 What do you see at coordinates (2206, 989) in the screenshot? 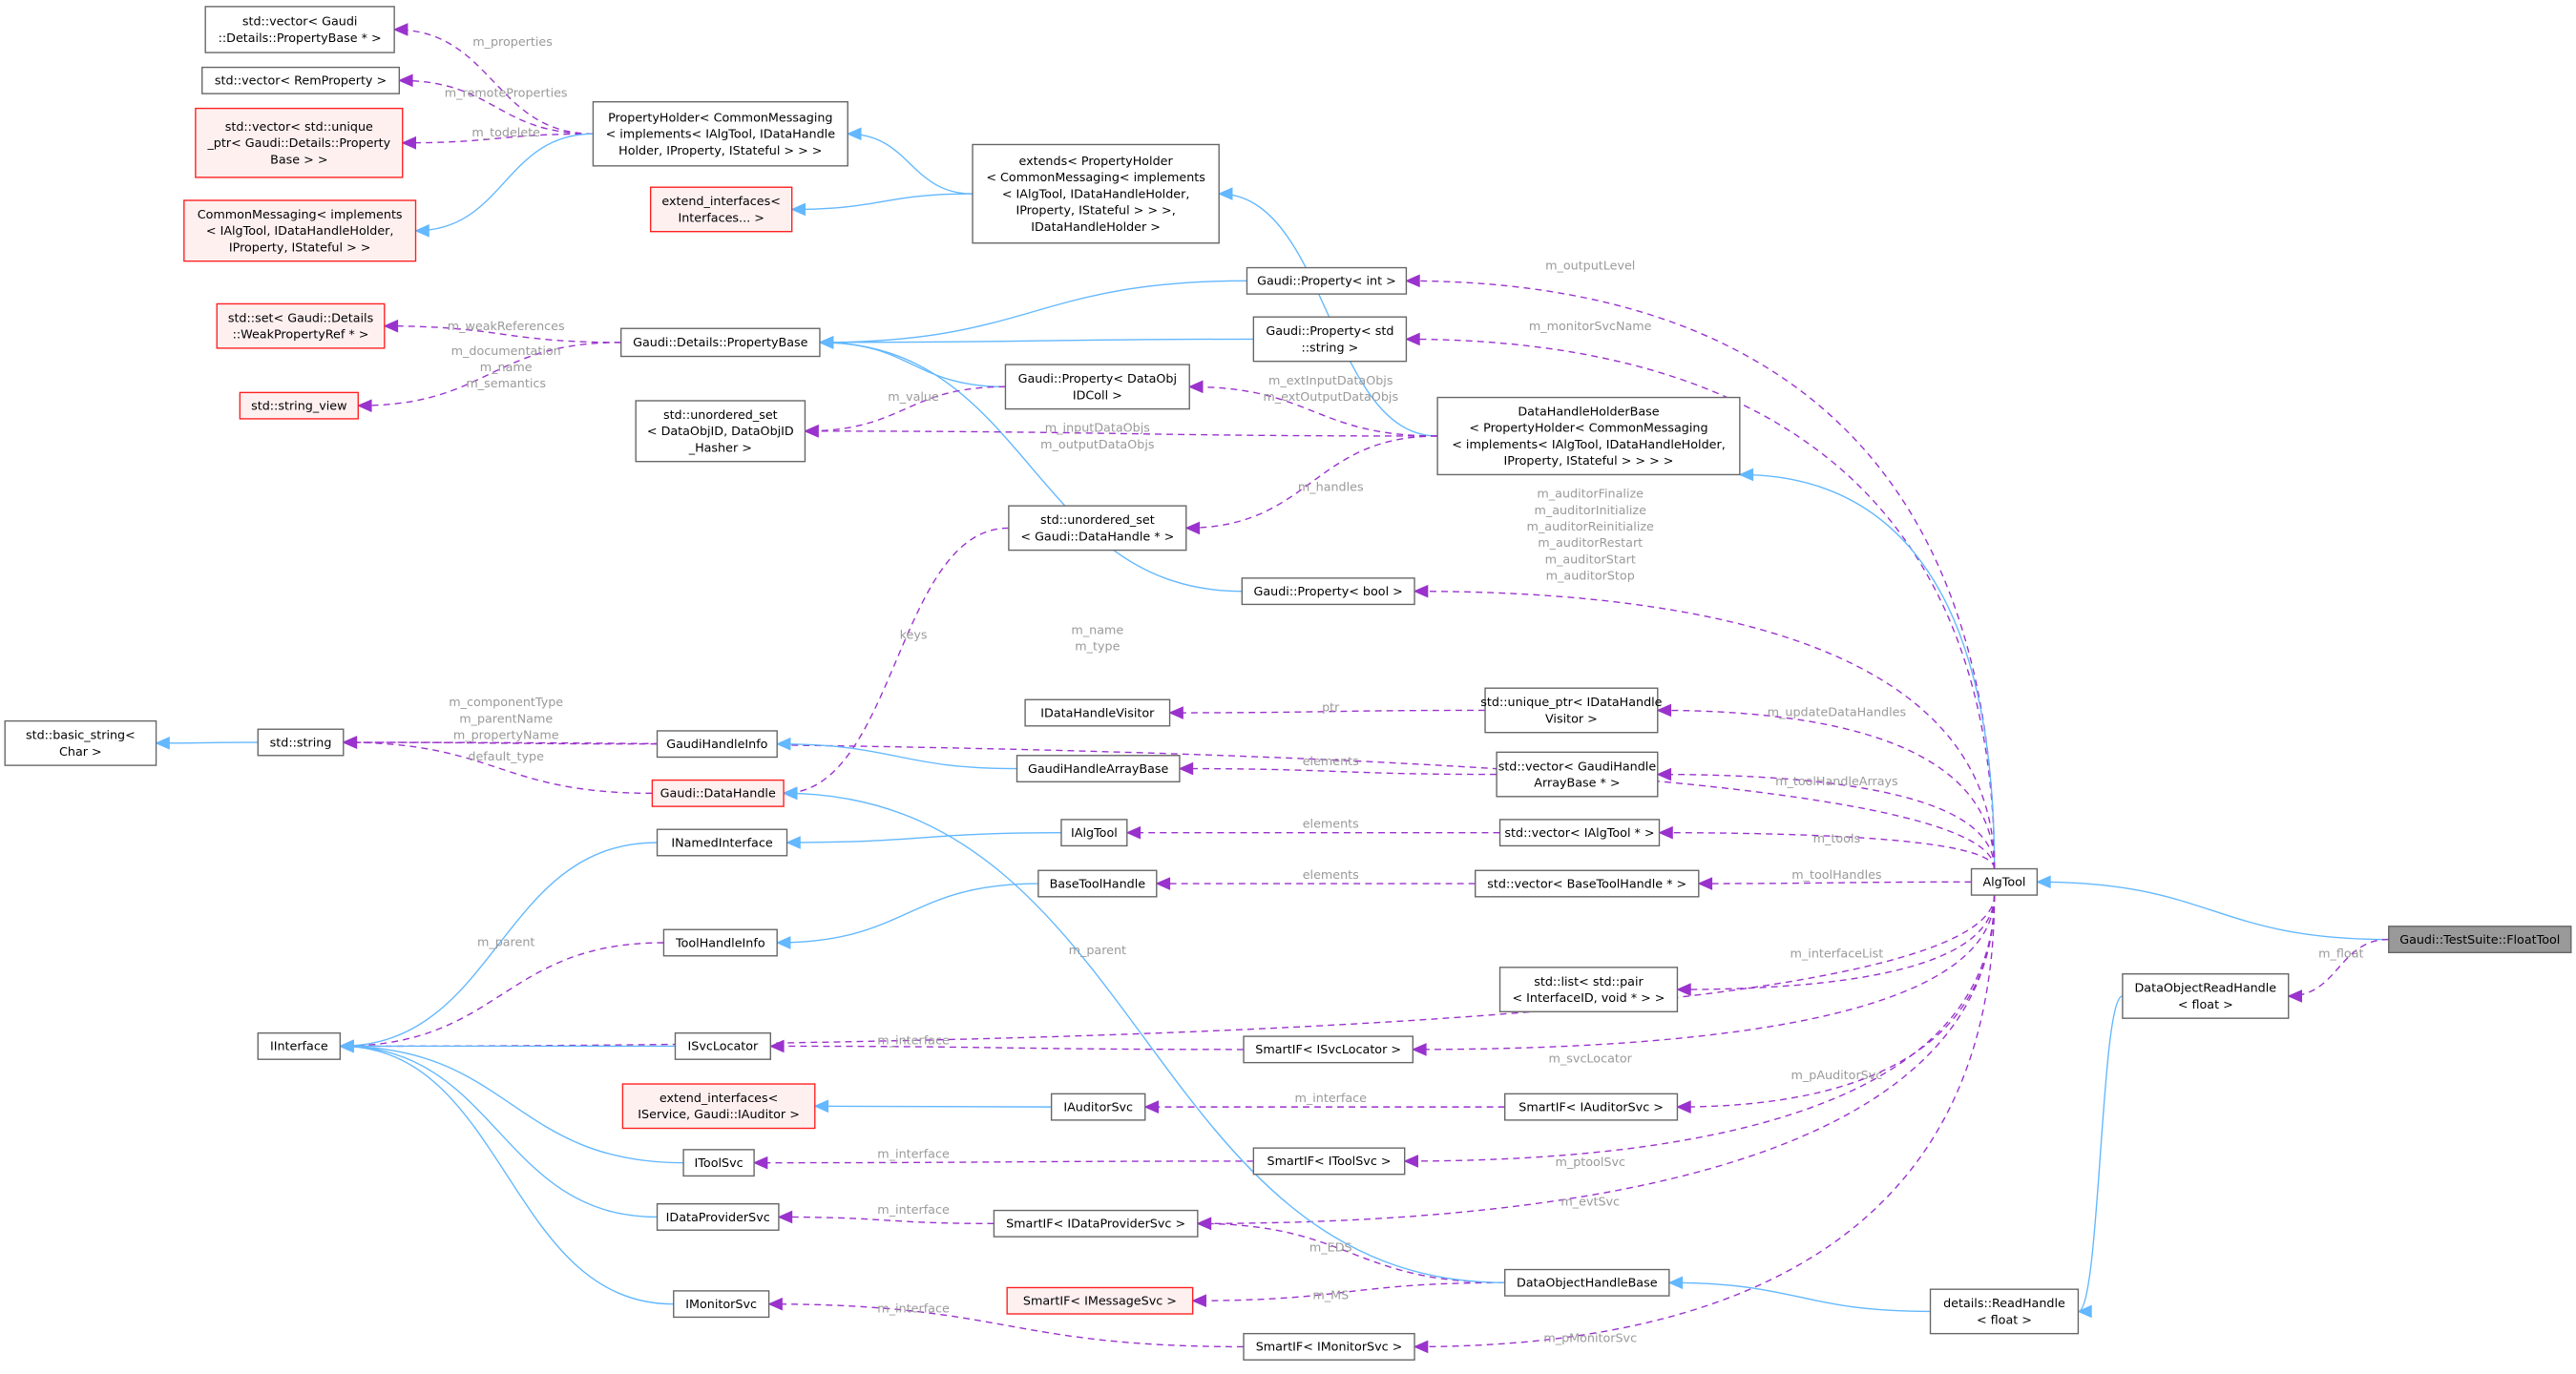
I see `node-label: DataObjectReadHandle` at bounding box center [2206, 989].